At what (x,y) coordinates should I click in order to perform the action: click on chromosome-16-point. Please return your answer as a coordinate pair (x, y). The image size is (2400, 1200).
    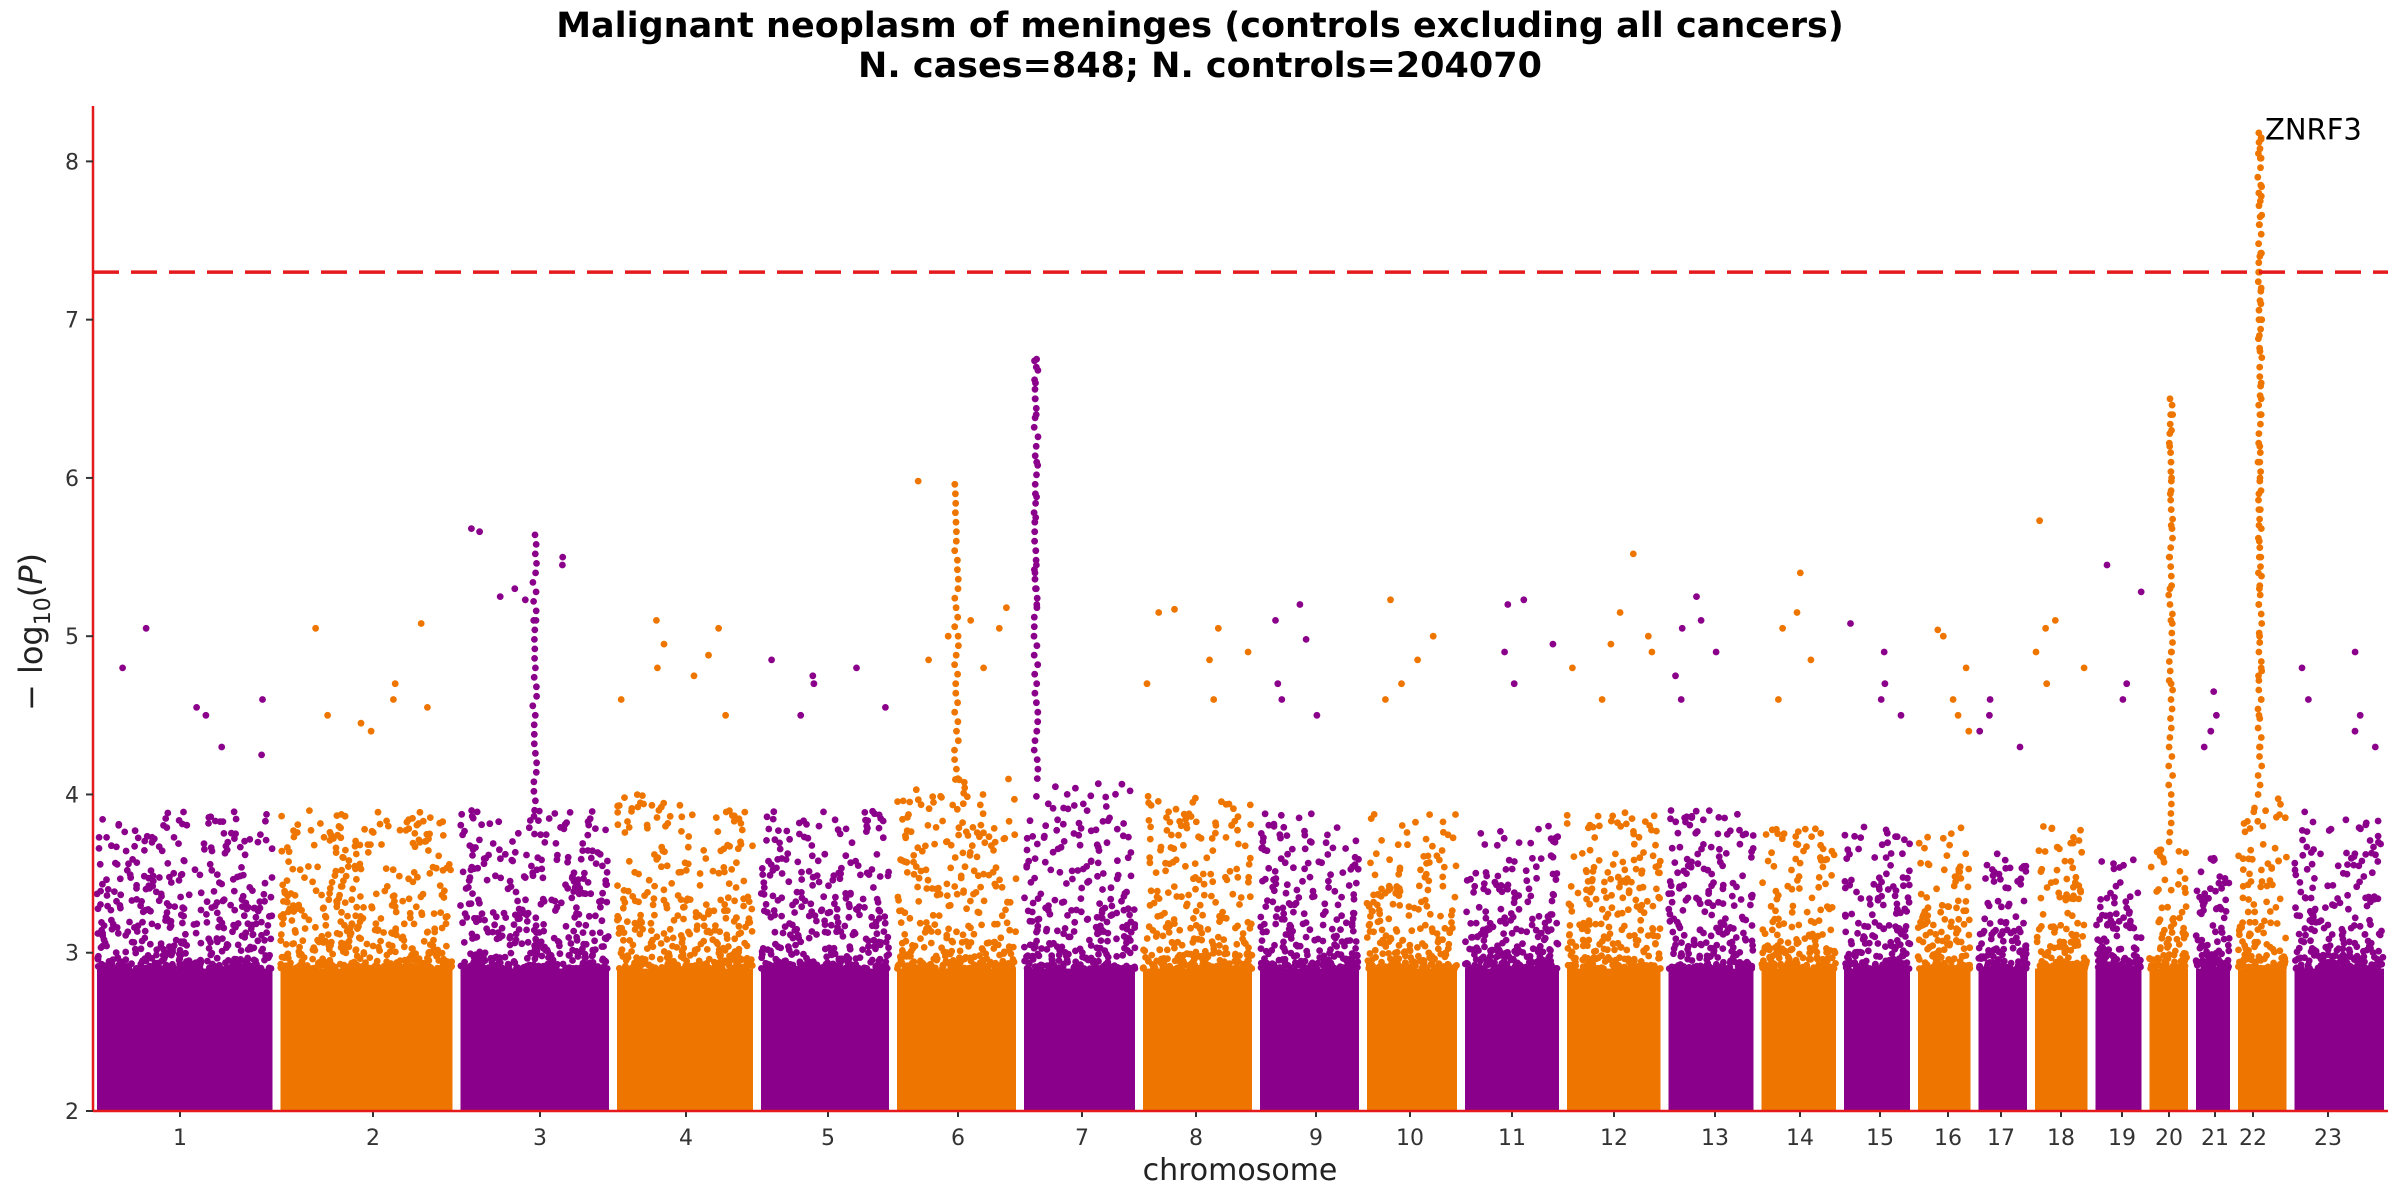
    Looking at the image, I should click on (1951, 926).